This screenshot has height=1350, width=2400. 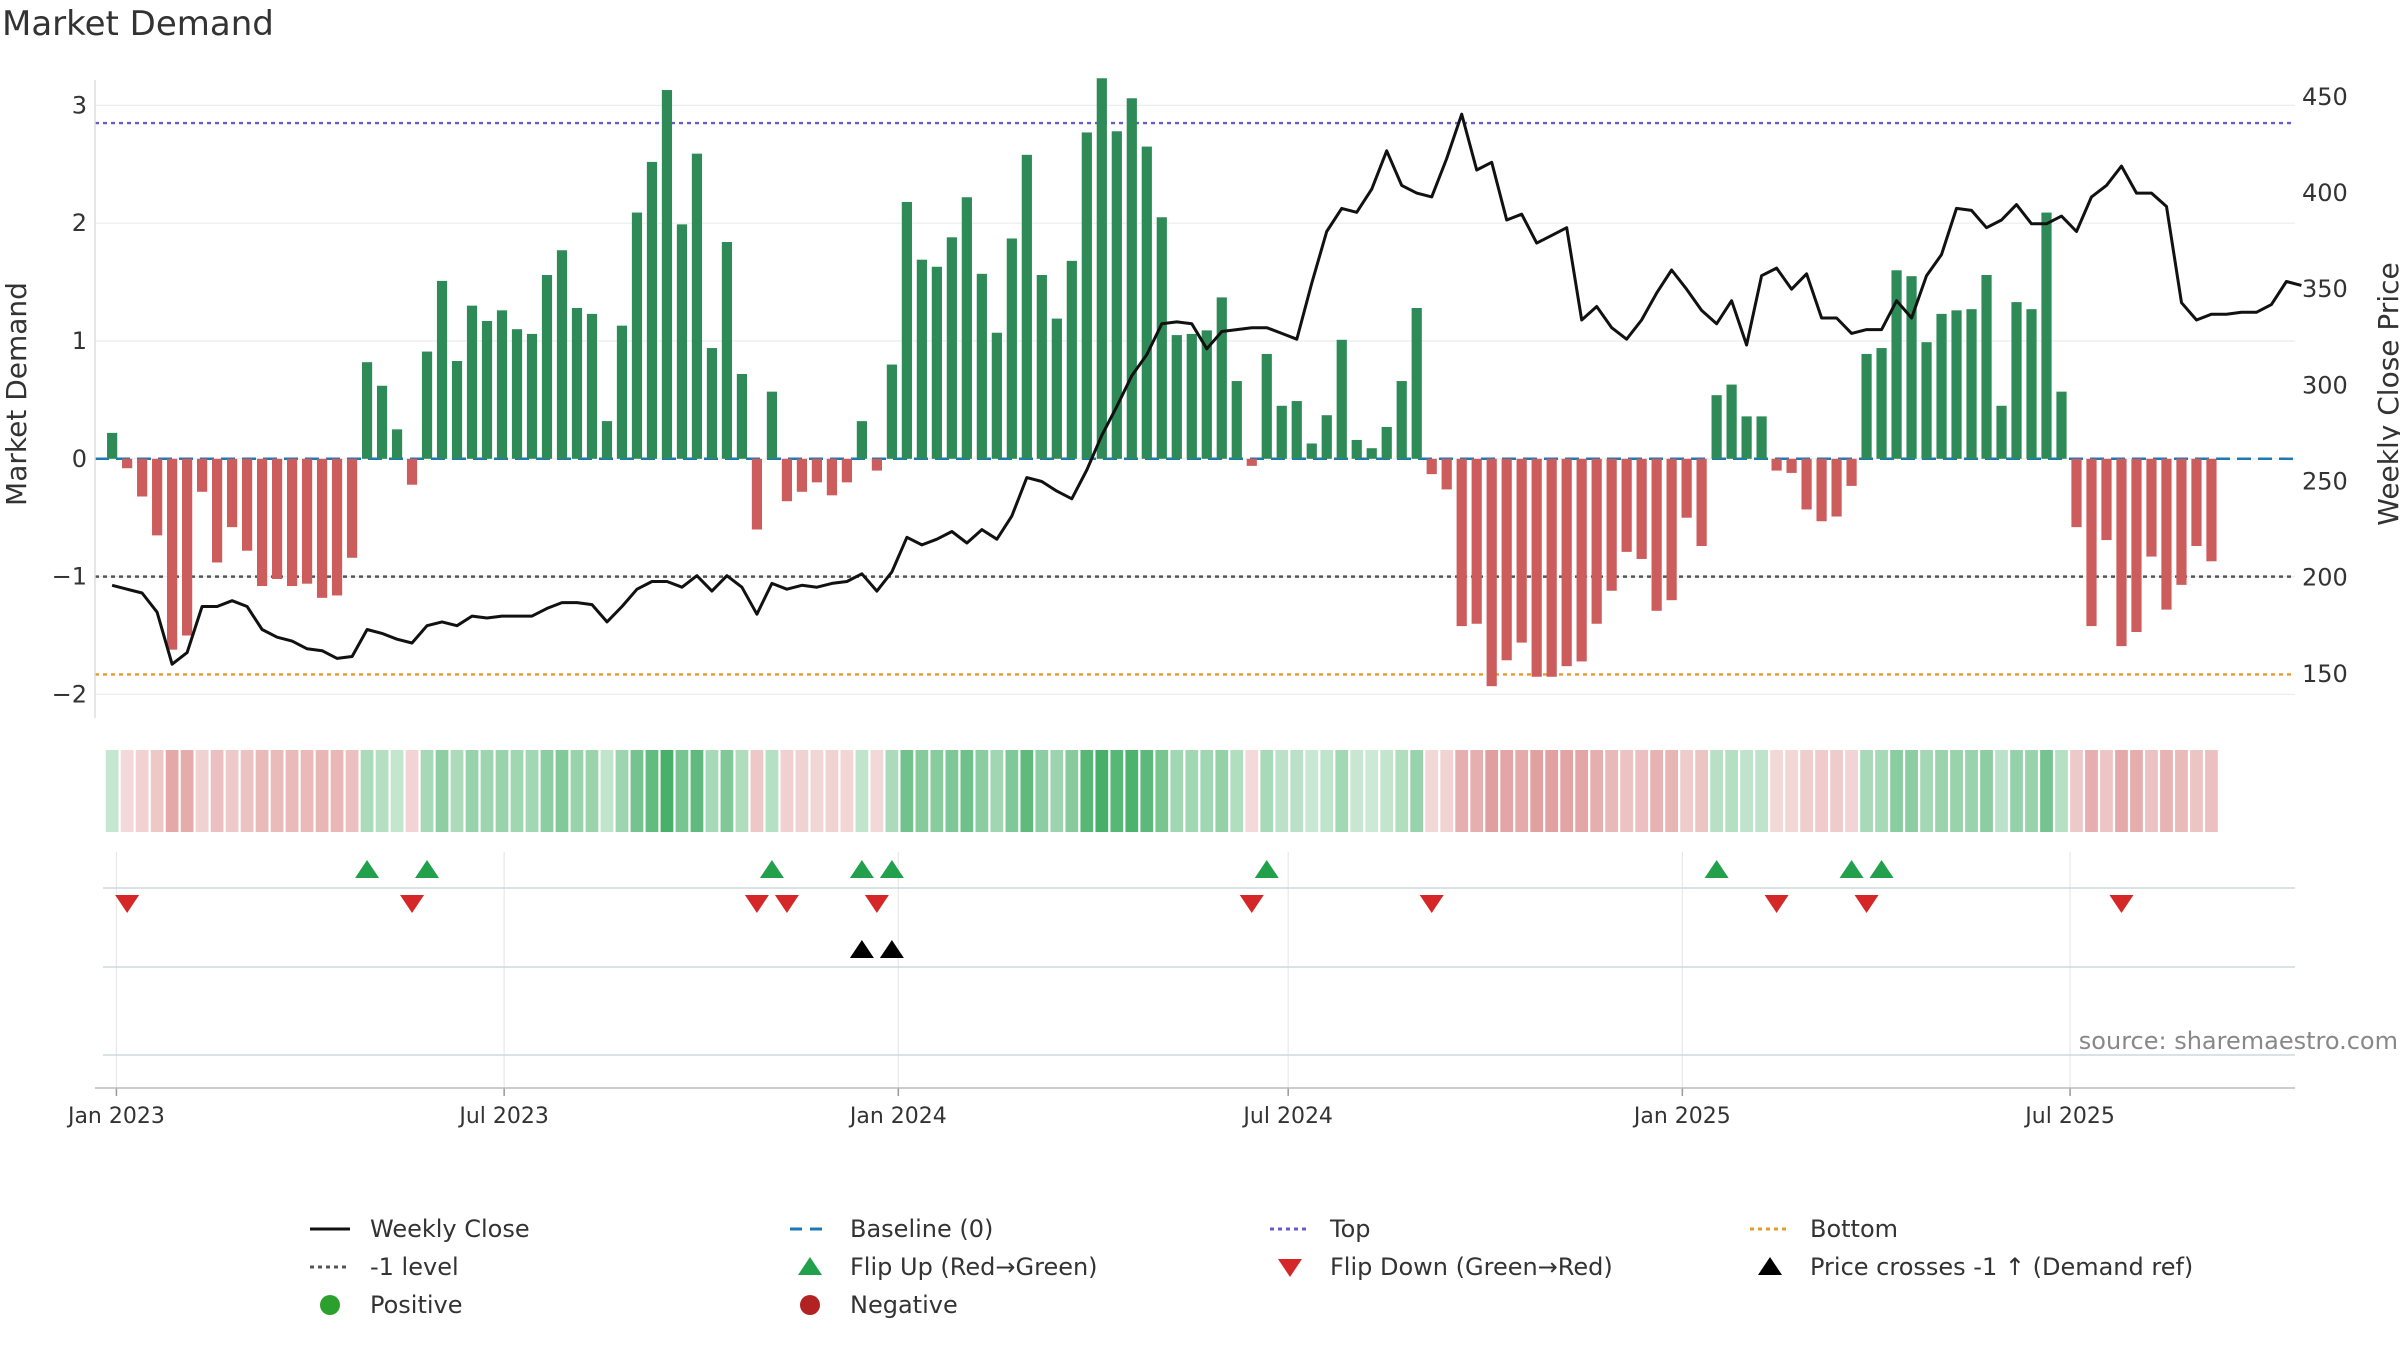 What do you see at coordinates (79, 105) in the screenshot?
I see `y-tick-label: 3` at bounding box center [79, 105].